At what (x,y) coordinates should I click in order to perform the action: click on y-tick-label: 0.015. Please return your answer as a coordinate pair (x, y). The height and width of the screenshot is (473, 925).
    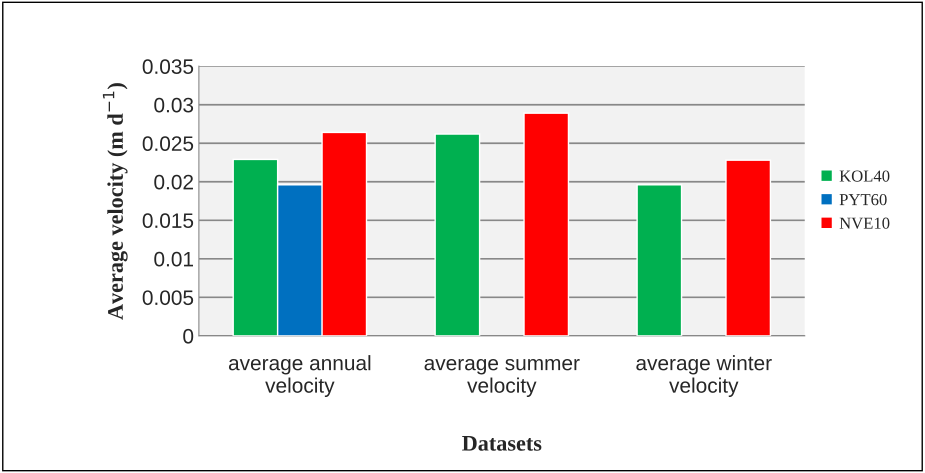
    Looking at the image, I should click on (168, 220).